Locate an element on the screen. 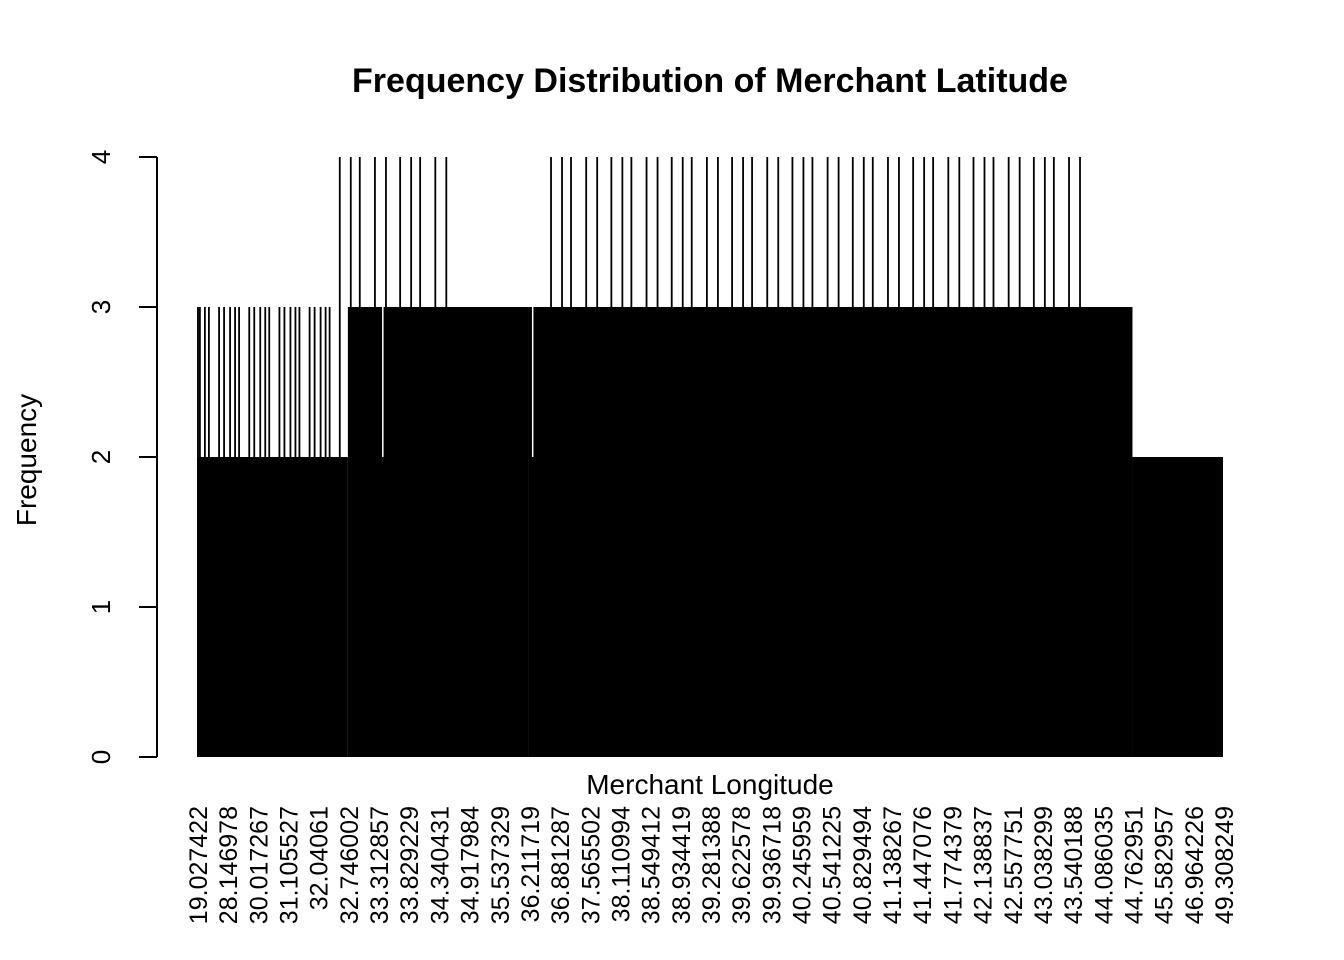  x-tick-label-2: 30.017267 is located at coordinates (259, 865).